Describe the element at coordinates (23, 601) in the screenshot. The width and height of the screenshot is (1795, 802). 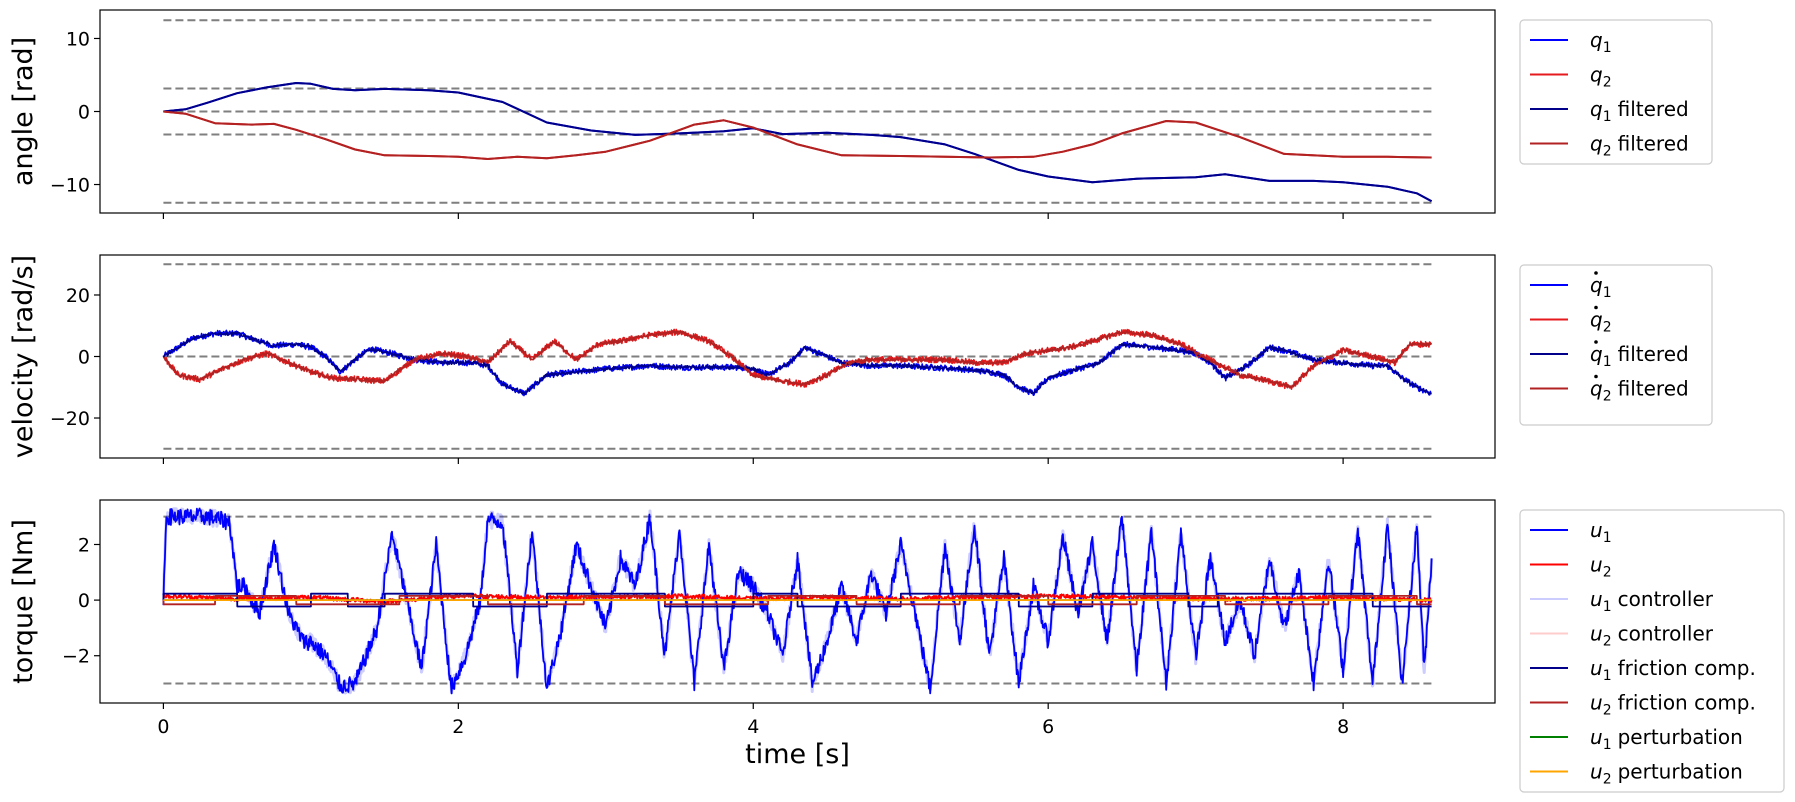
I see `y-axis-label: torque [Nm]` at that location.